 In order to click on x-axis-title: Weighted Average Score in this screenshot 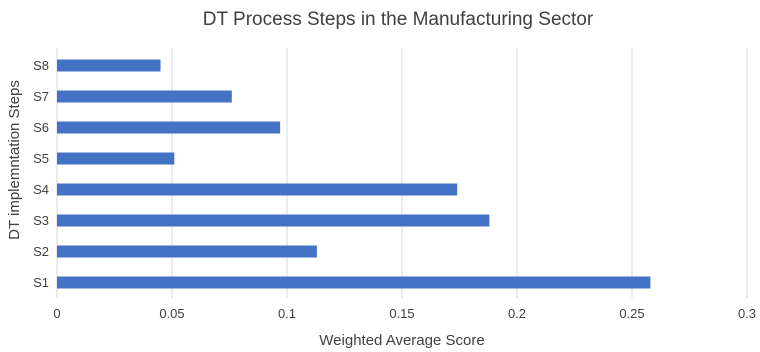, I will do `click(401, 340)`.